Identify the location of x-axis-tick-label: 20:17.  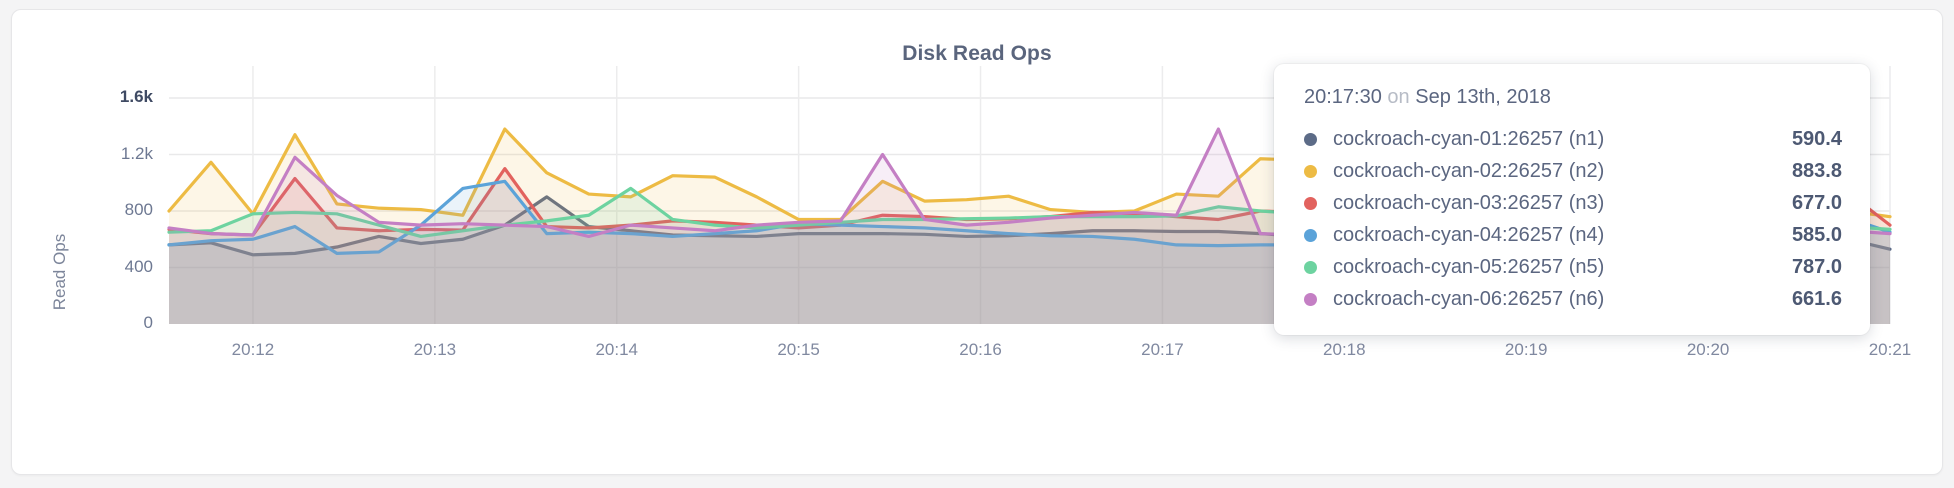
(1162, 349).